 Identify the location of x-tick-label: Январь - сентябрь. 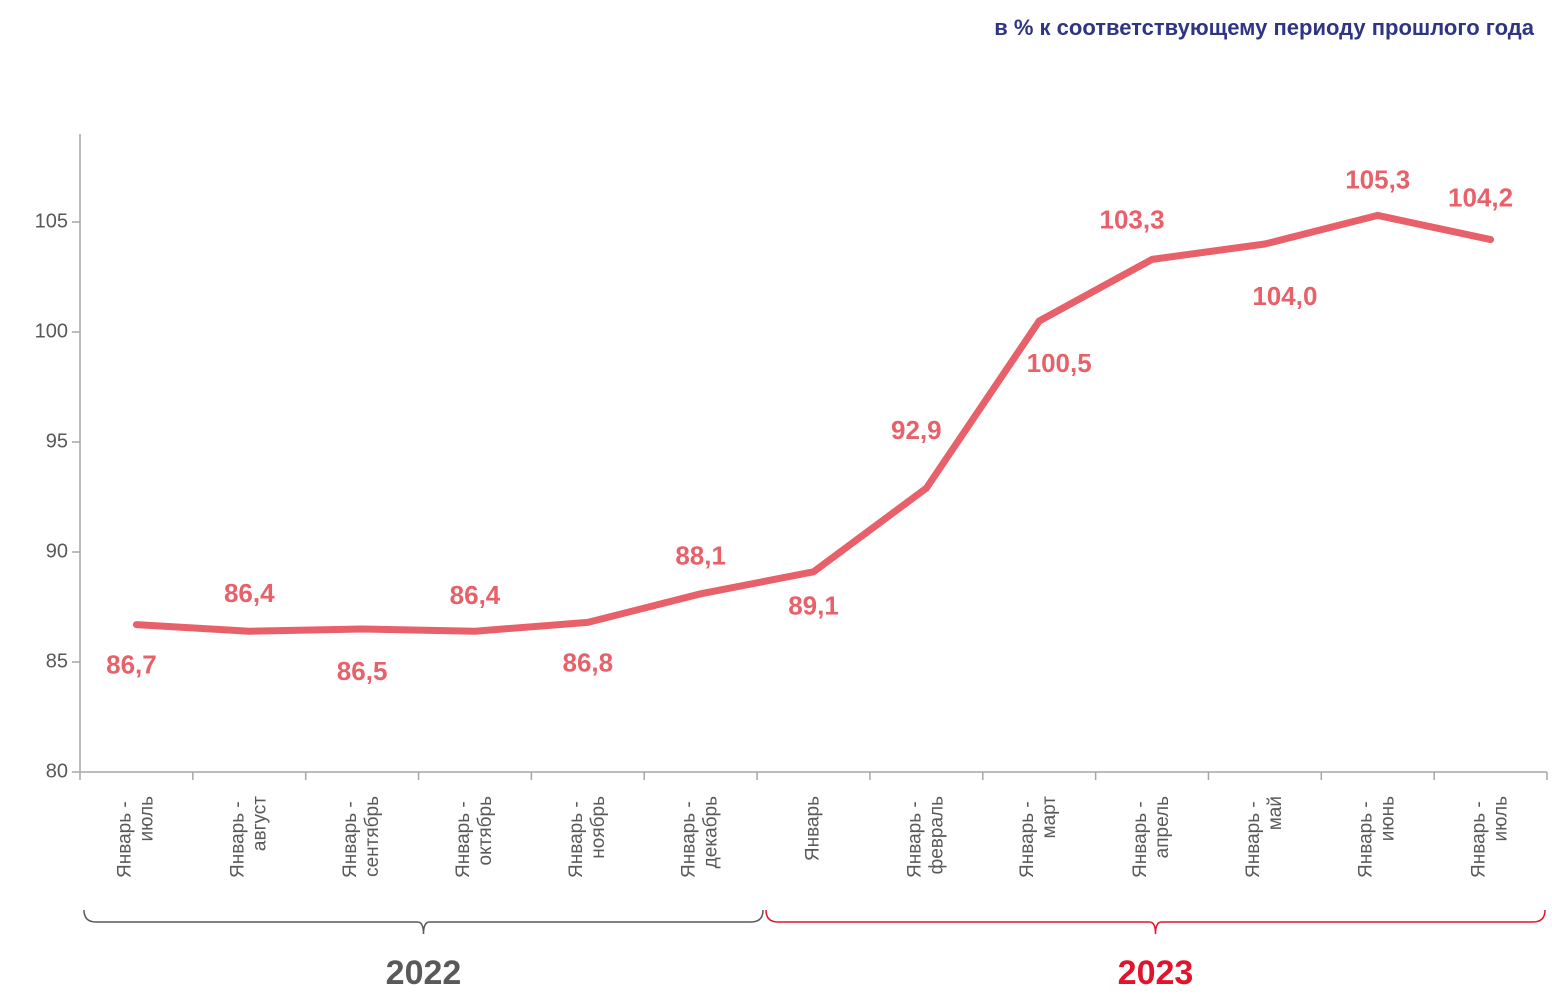
(361, 837).